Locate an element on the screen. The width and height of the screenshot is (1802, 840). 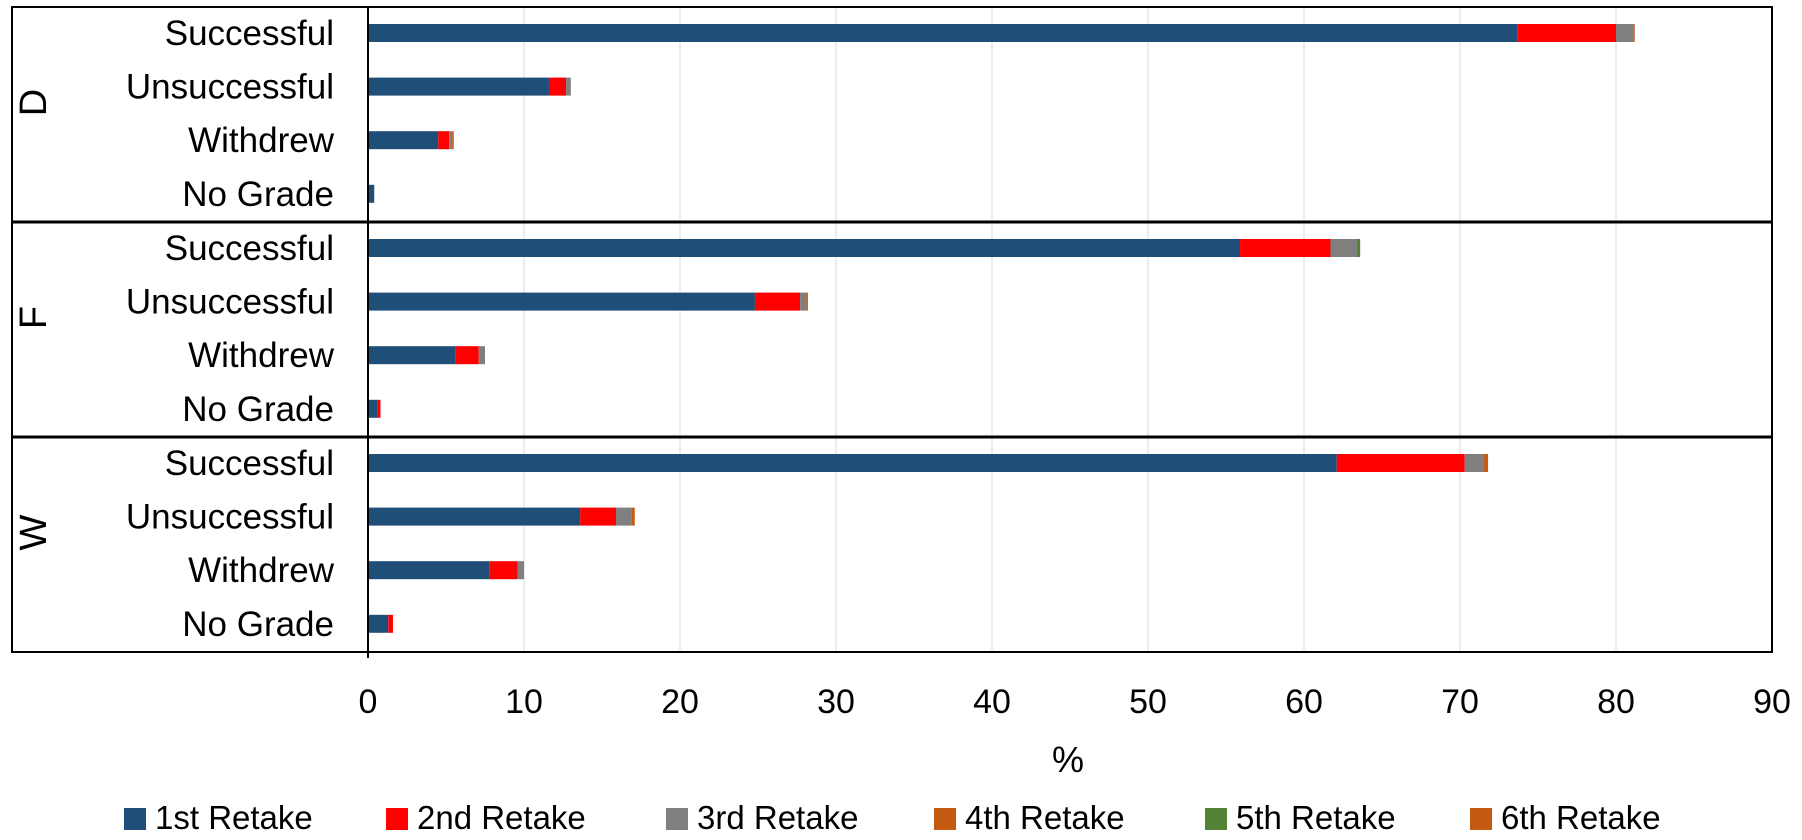
x-tick-label-10: 10 is located at coordinates (524, 702).